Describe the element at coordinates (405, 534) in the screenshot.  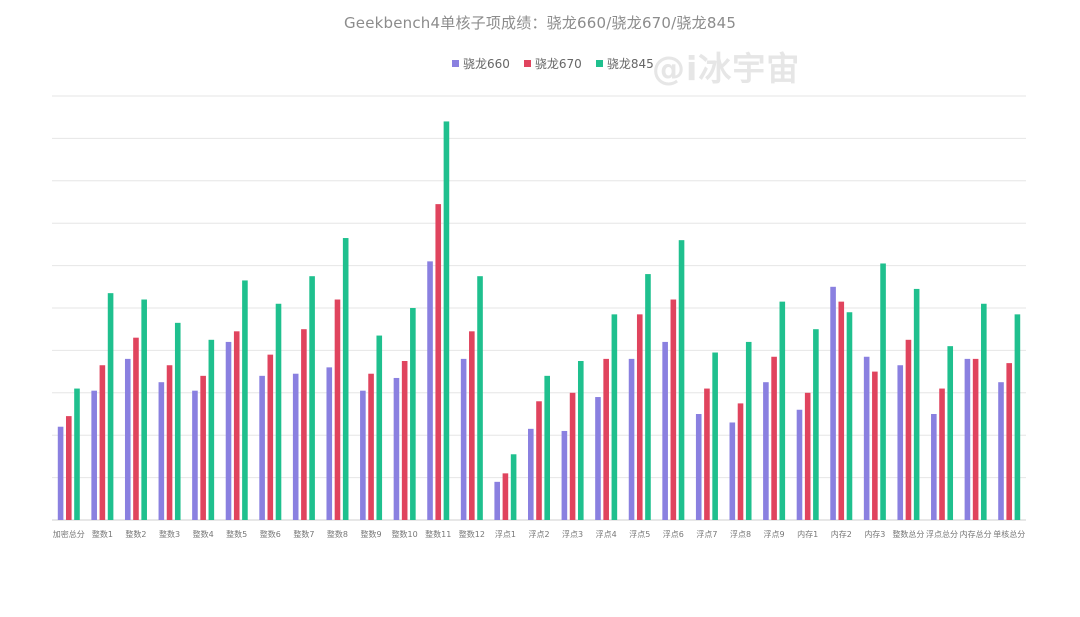
I see `x-tick-label: 整数10` at that location.